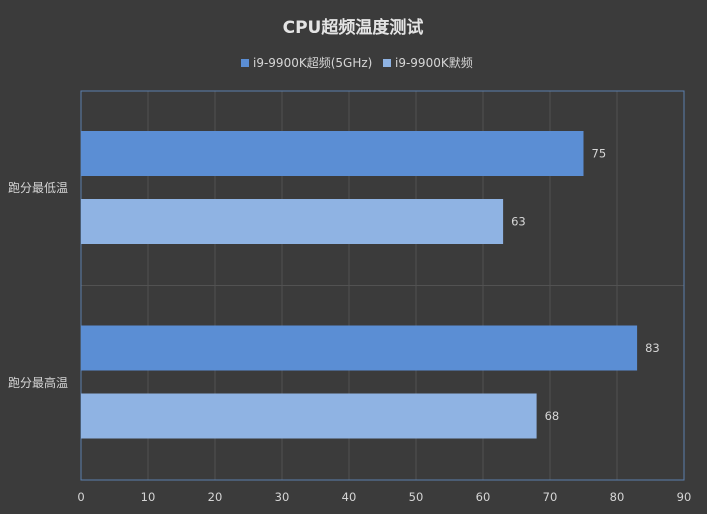  I want to click on x-tick-label: 60, so click(483, 497).